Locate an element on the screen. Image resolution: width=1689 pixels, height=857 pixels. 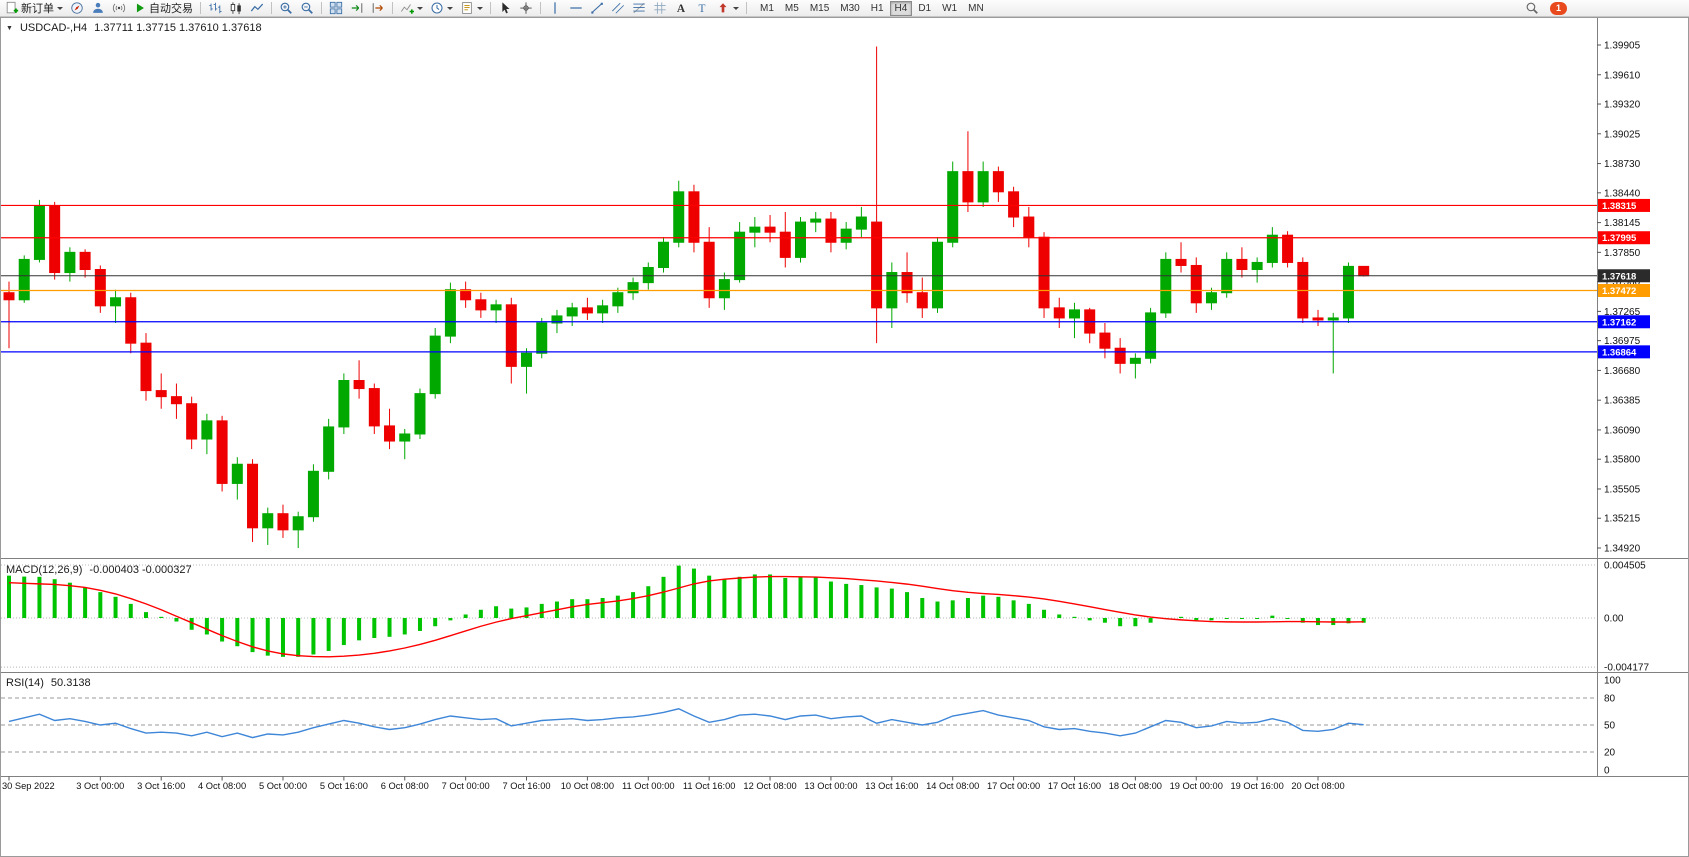
svg-text: 1.36385 is located at coordinates (1622, 401).